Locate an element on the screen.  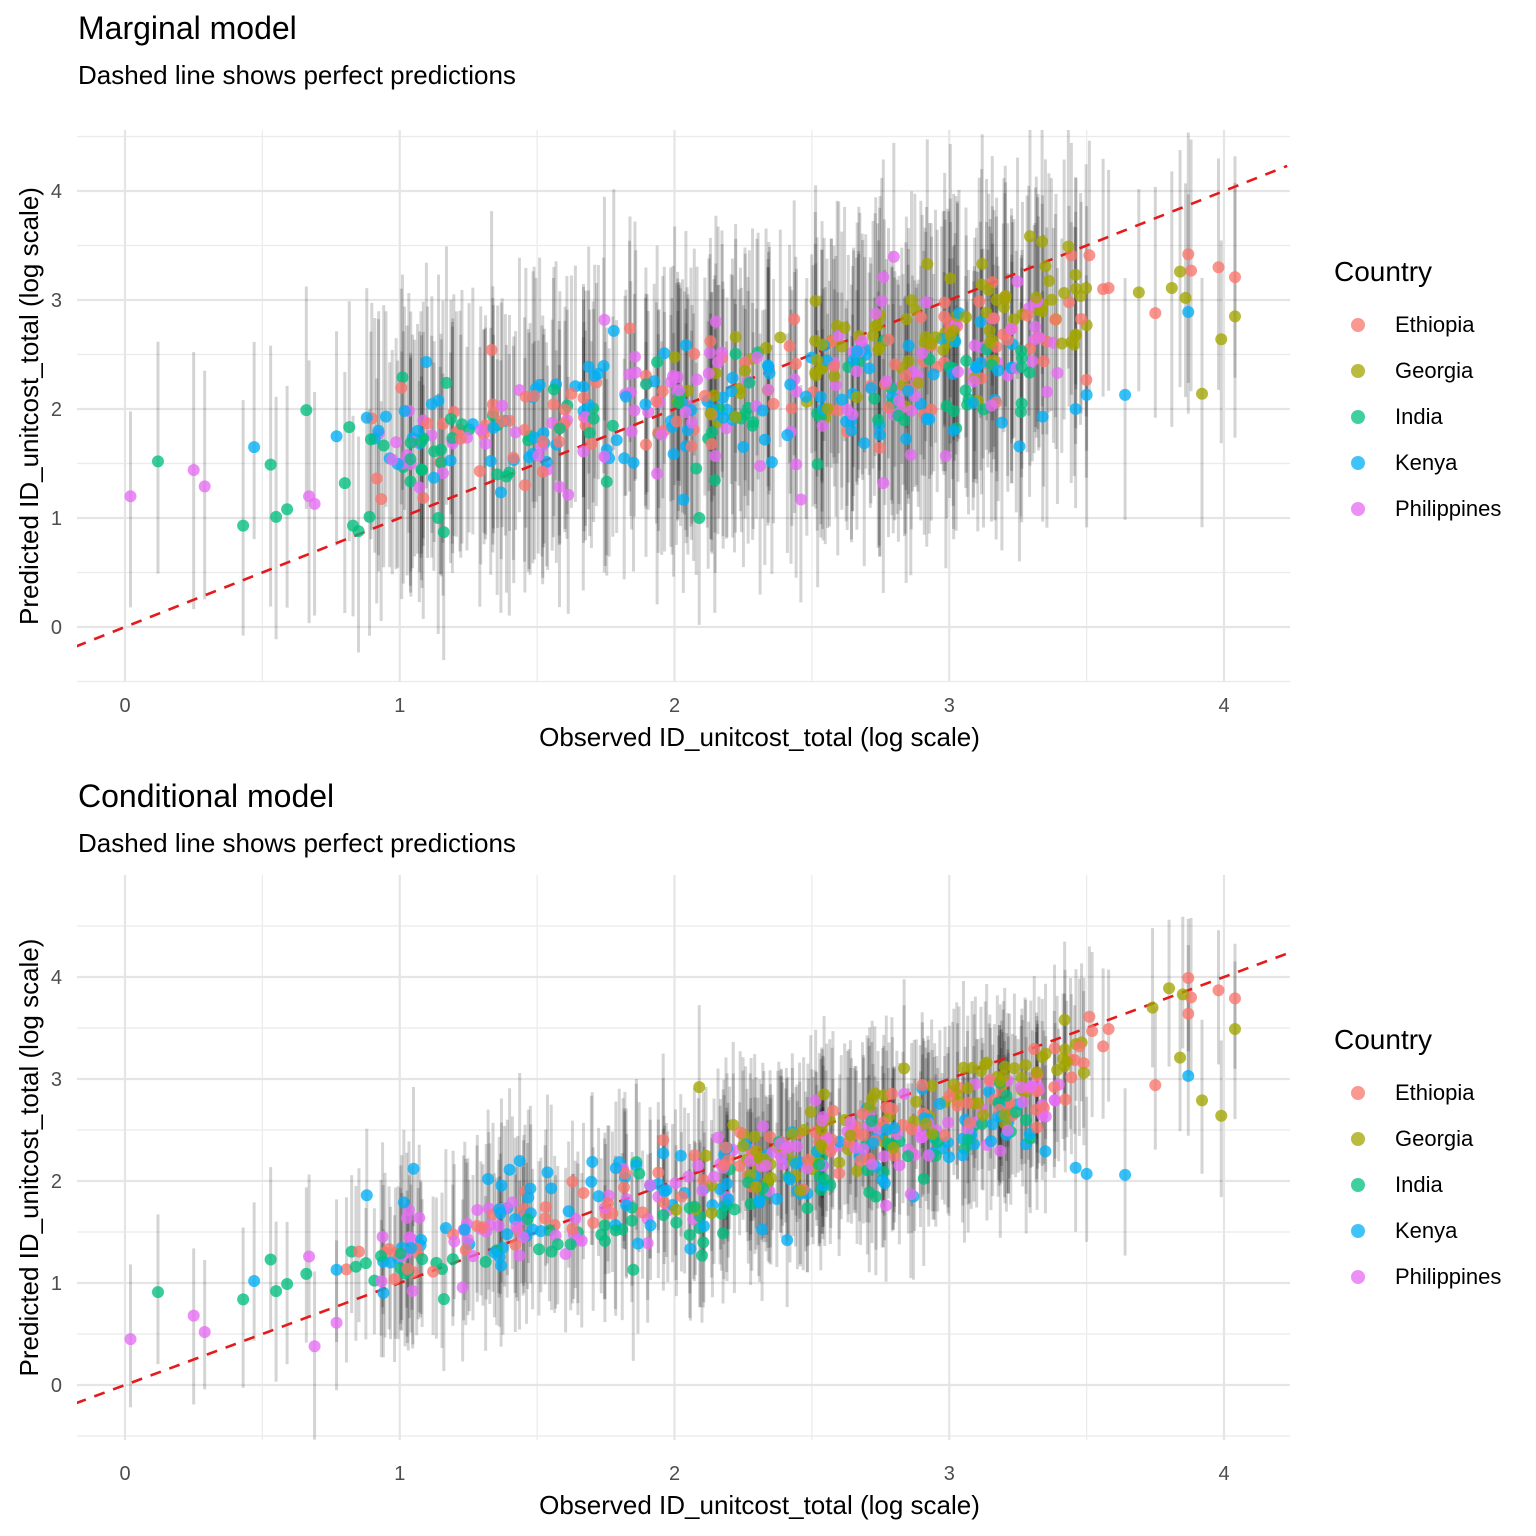
legend-key-icon is located at coordinates (1358, 463).